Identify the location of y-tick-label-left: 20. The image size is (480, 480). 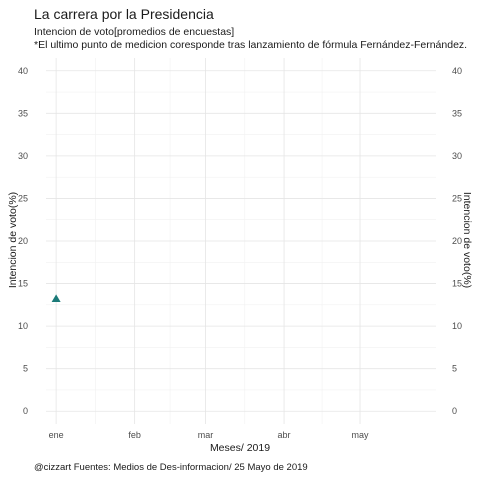
(23, 241).